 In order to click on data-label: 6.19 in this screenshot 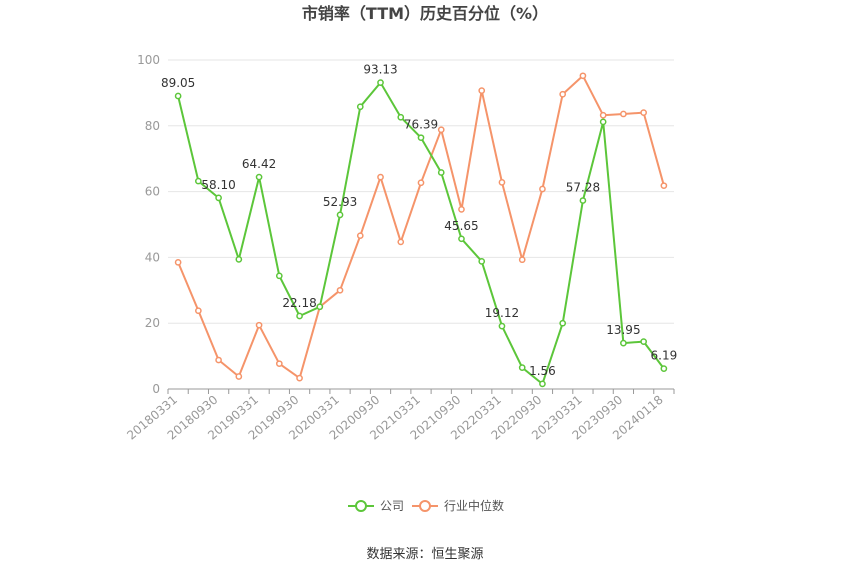, I will do `click(664, 356)`.